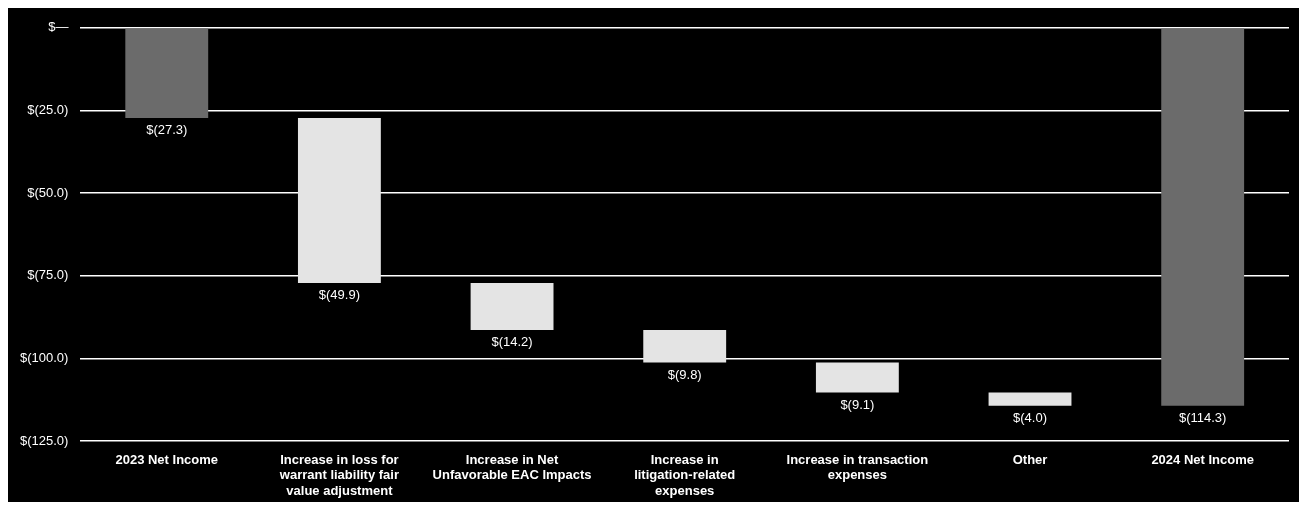 This screenshot has height=510, width=1307. Describe the element at coordinates (1202, 417) in the screenshot. I see `data-label: $(114.3)` at that location.